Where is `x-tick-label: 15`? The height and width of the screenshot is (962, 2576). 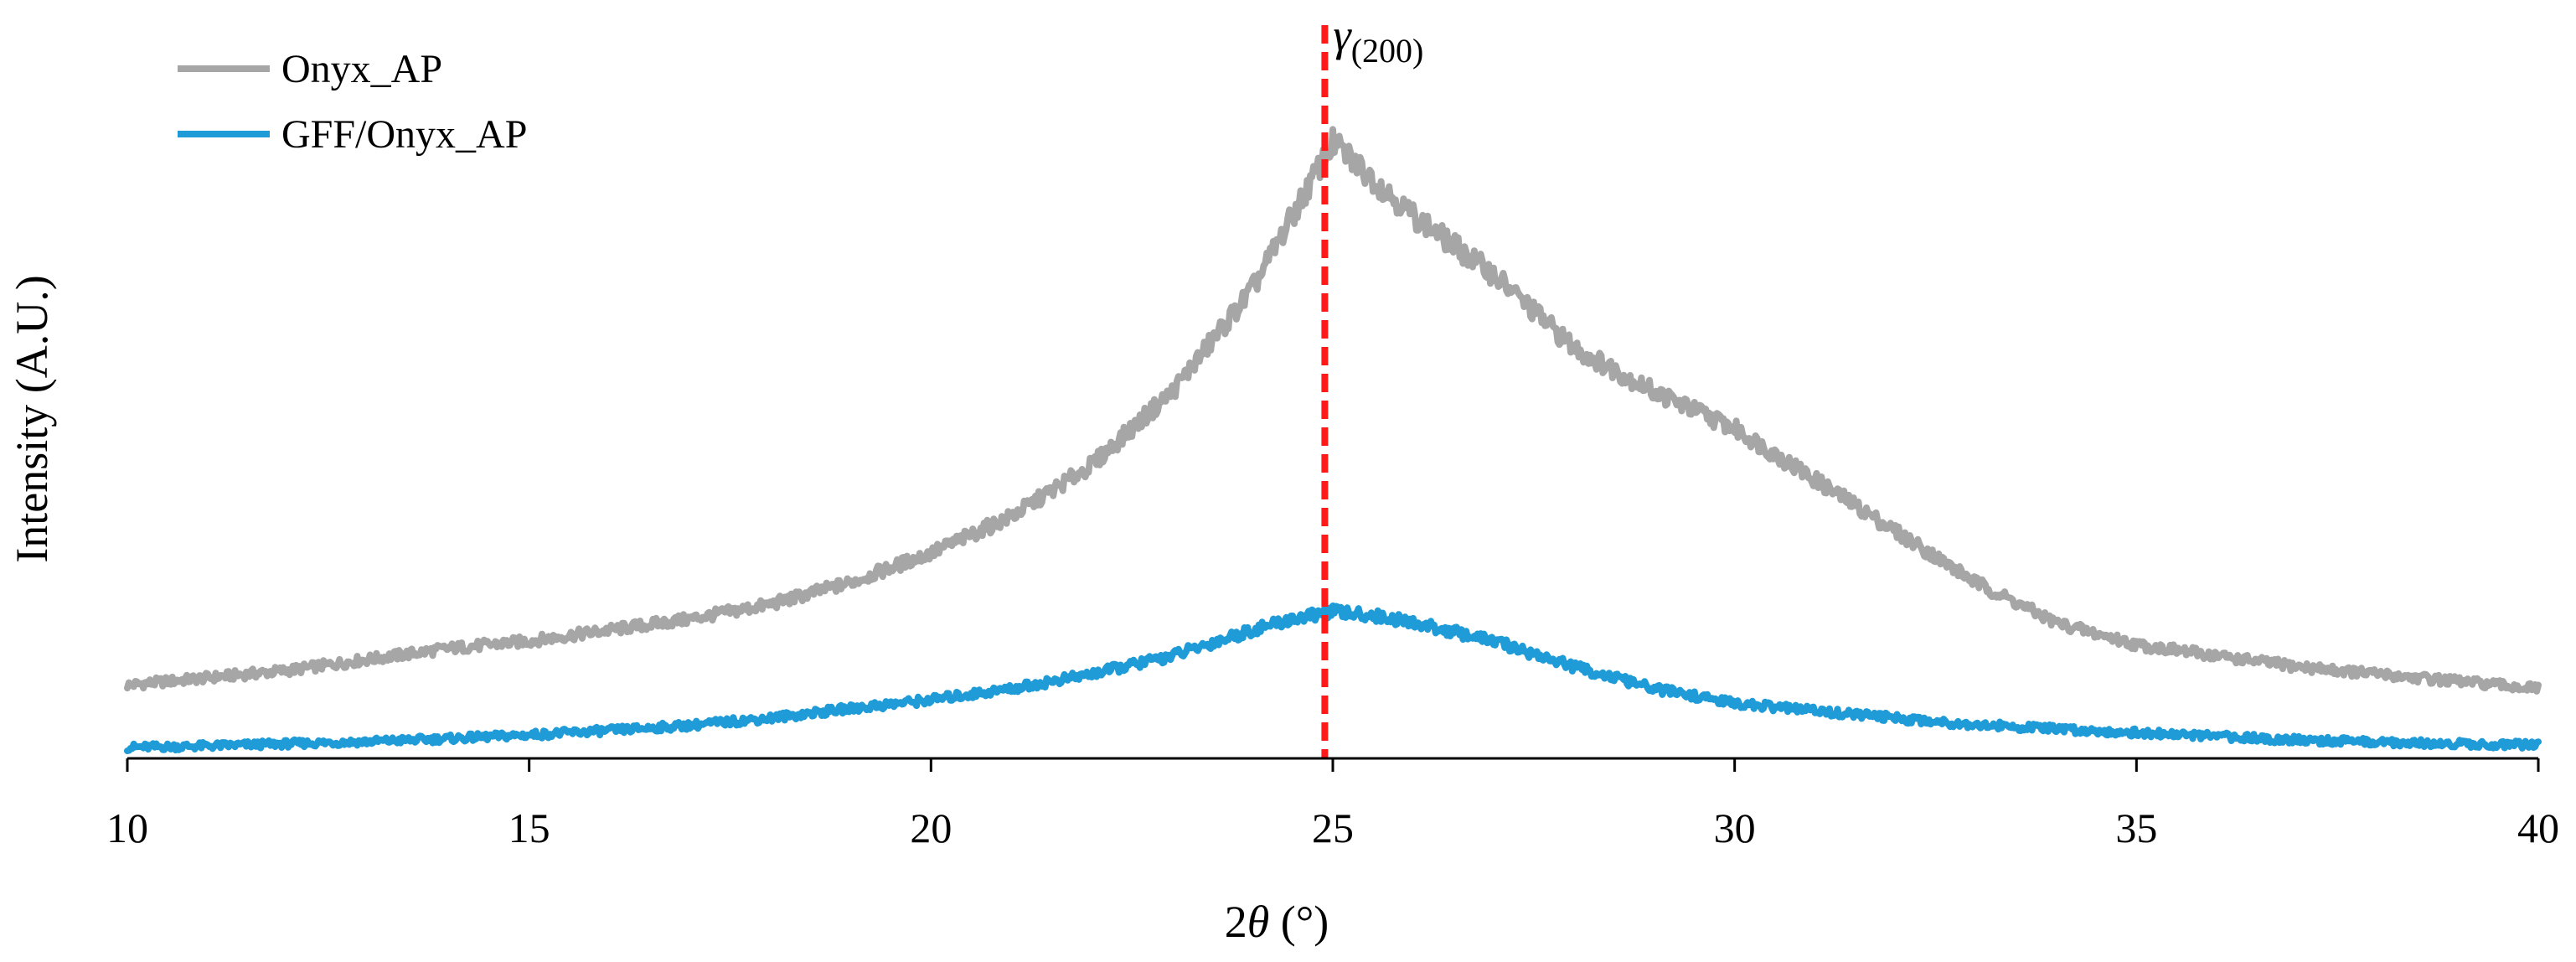 x-tick-label: 15 is located at coordinates (529, 827).